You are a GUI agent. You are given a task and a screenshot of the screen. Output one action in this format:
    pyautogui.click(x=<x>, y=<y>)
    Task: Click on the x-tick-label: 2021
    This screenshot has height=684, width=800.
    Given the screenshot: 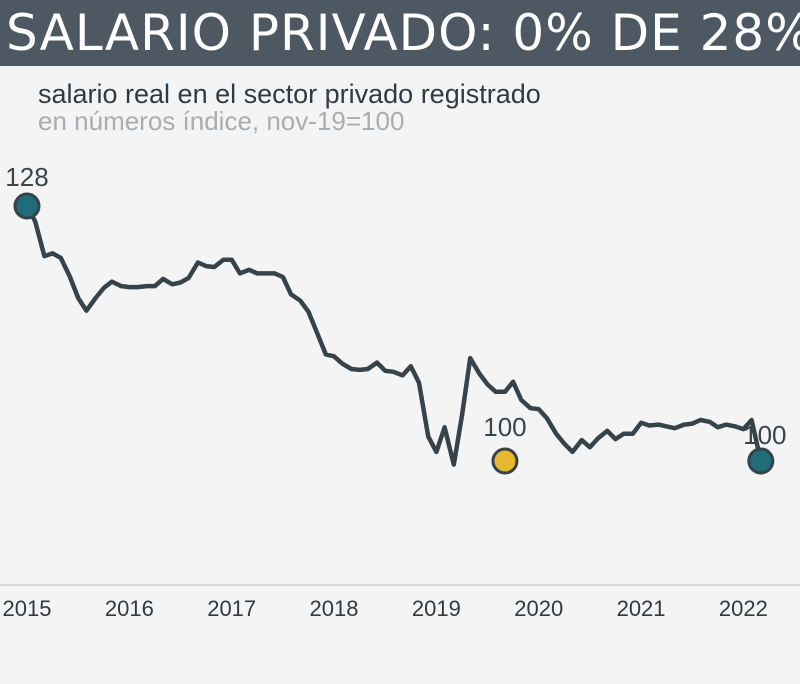 What is the action you would take?
    pyautogui.click(x=641, y=608)
    